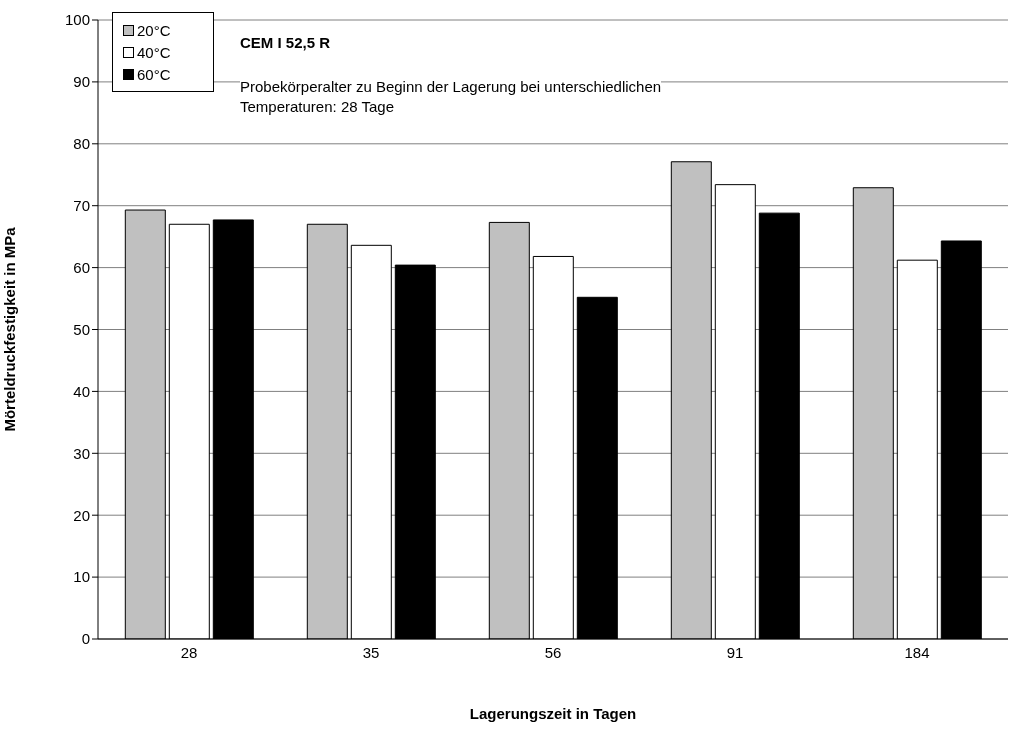 Image resolution: width=1019 pixels, height=749 pixels. I want to click on y-tick-label: 70, so click(81, 206).